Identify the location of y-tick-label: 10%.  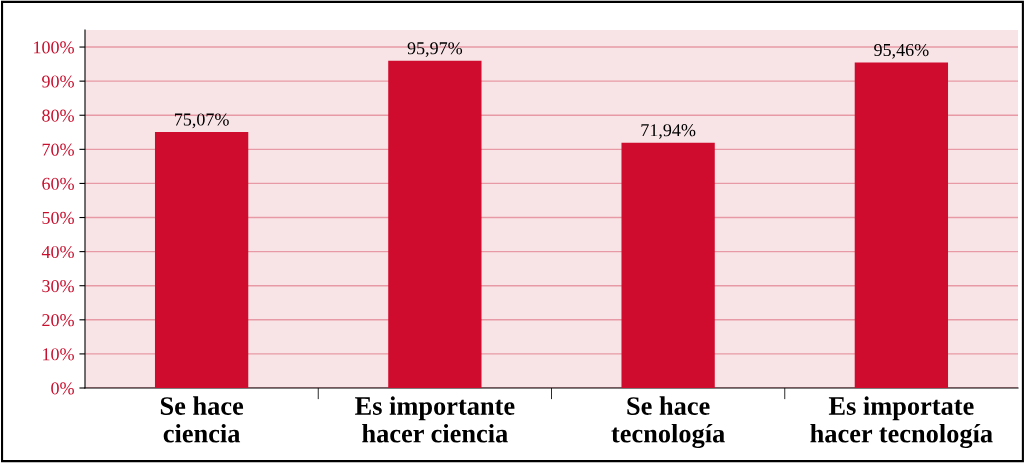
(58, 354).